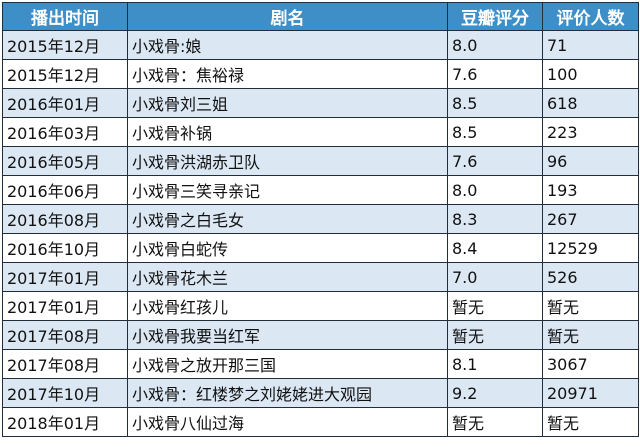  What do you see at coordinates (590, 219) in the screenshot?
I see `cell-rating-count: 267` at bounding box center [590, 219].